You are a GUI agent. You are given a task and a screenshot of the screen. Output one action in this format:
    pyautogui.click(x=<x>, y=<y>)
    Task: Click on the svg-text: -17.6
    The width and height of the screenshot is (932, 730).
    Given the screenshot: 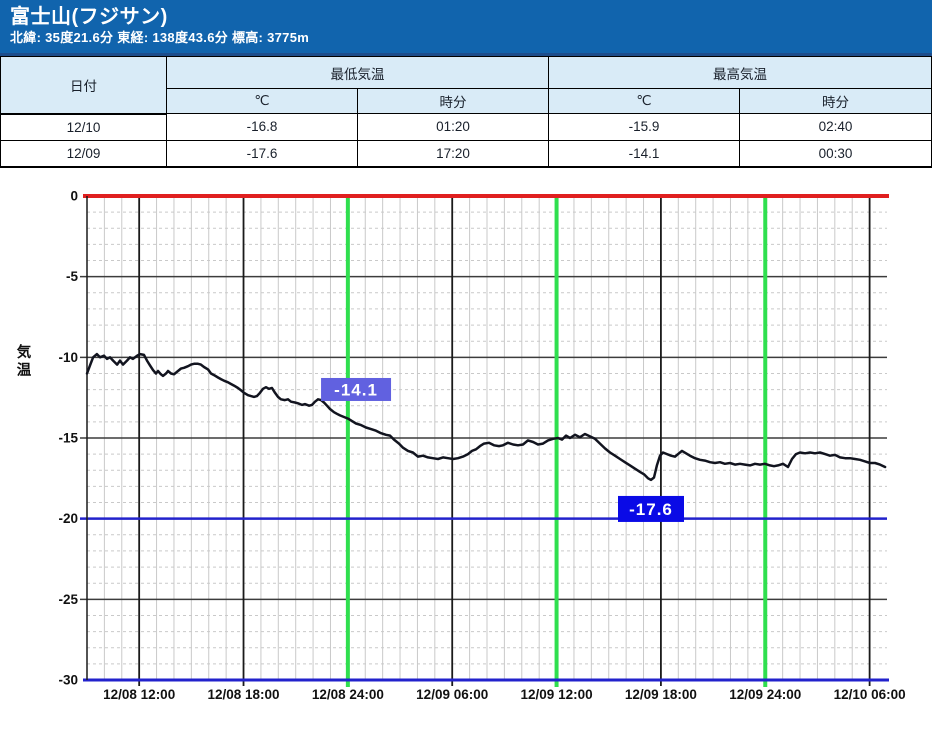 What is the action you would take?
    pyautogui.click(x=651, y=508)
    